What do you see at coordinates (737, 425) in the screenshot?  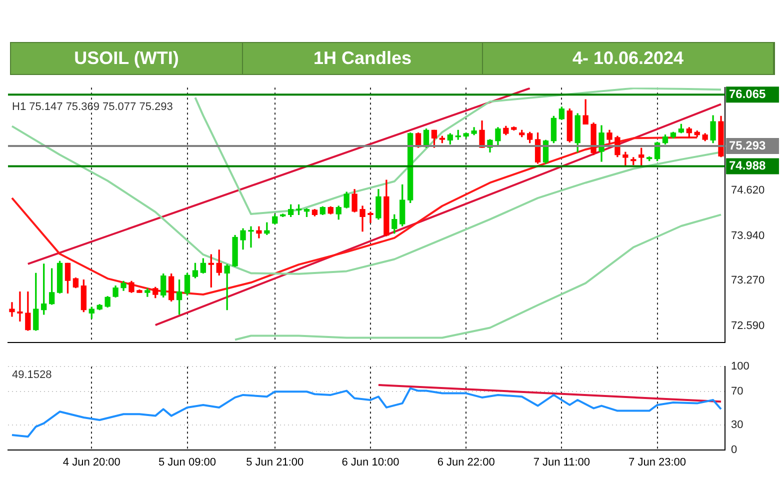 I see `y-tick-label: 30` at bounding box center [737, 425].